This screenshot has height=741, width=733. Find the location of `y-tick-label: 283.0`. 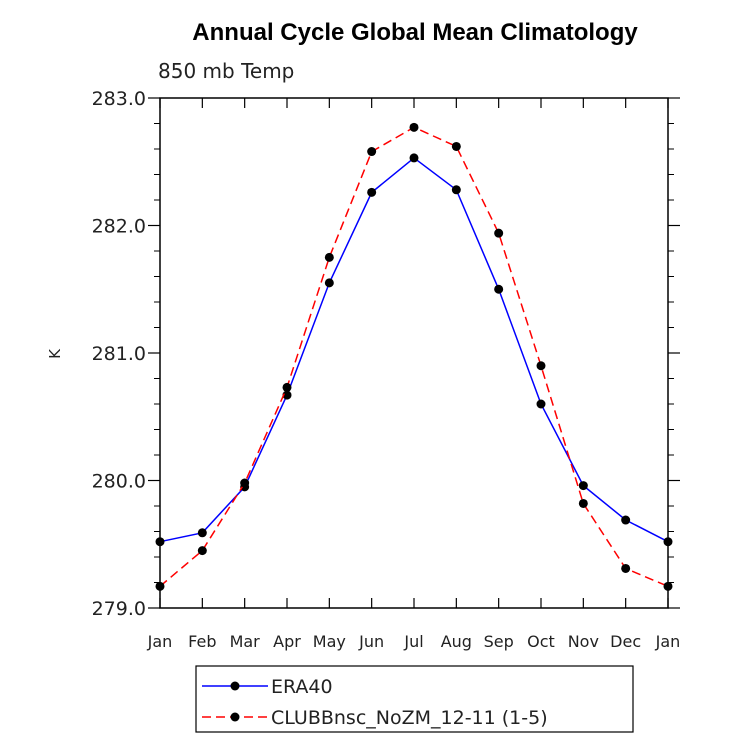

y-tick-label: 283.0 is located at coordinates (119, 99).